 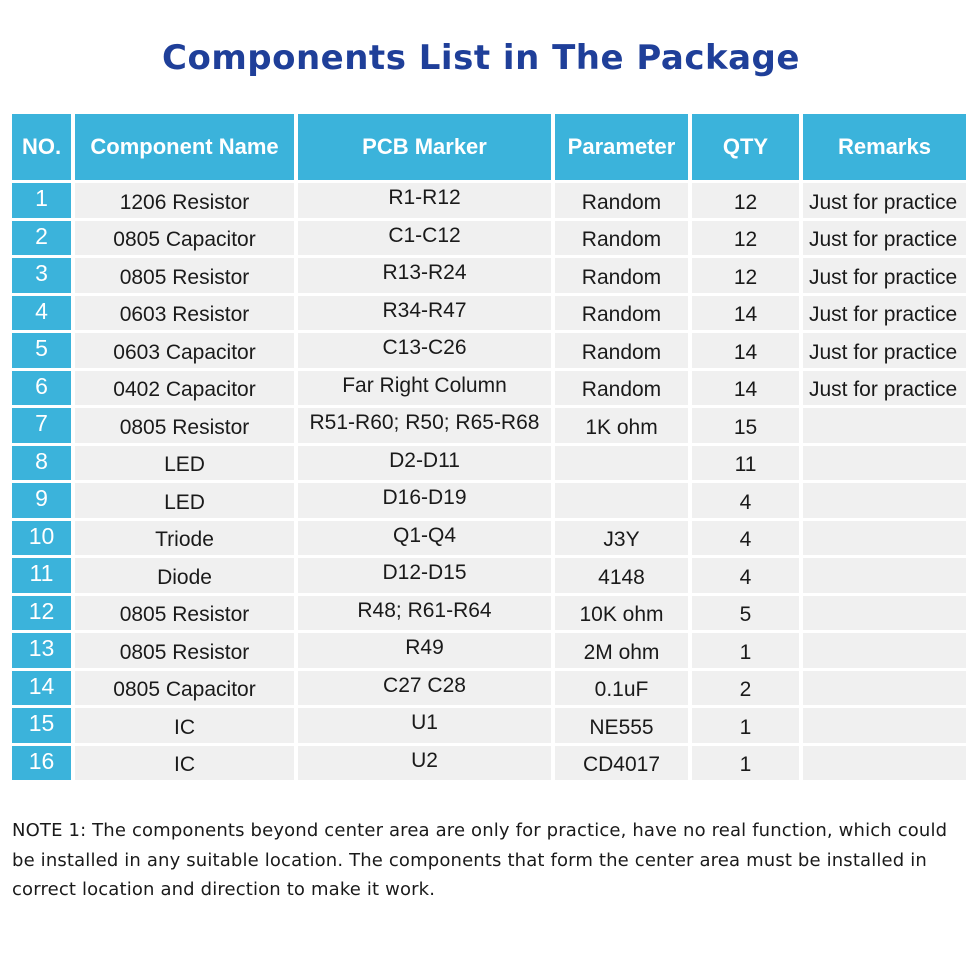 I want to click on cell-no: 3, so click(x=41, y=275).